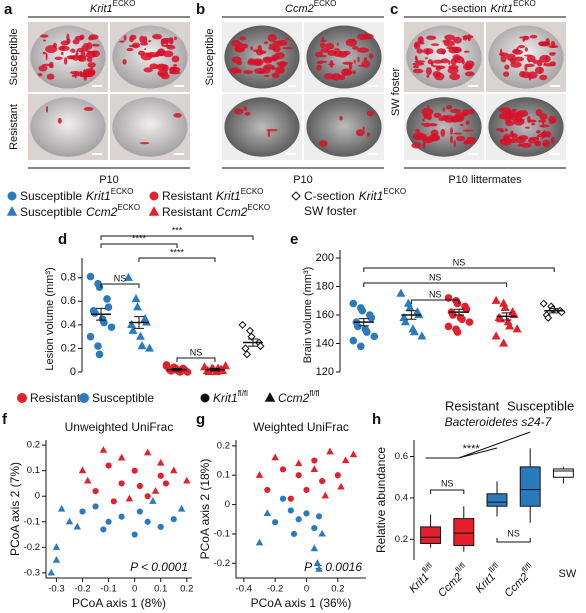  Describe the element at coordinates (32, 547) in the screenshot. I see `y-tick-label: -0.2` at that location.